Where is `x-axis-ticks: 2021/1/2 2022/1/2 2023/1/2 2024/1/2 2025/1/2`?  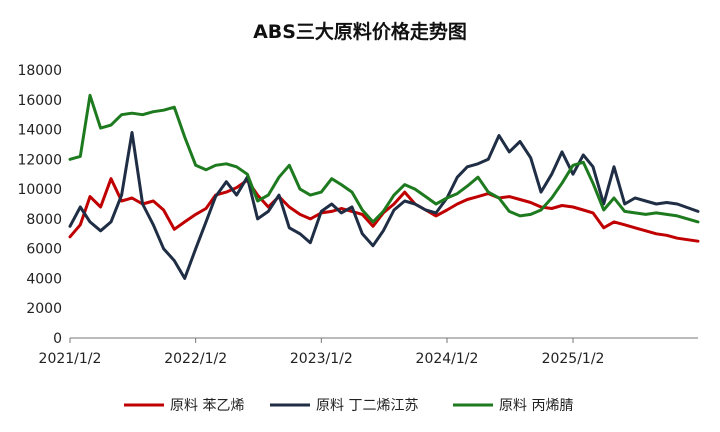 x-axis-ticks: 2021/1/2 2022/1/2 2023/1/2 2024/1/2 2025/1/2 is located at coordinates (322, 352).